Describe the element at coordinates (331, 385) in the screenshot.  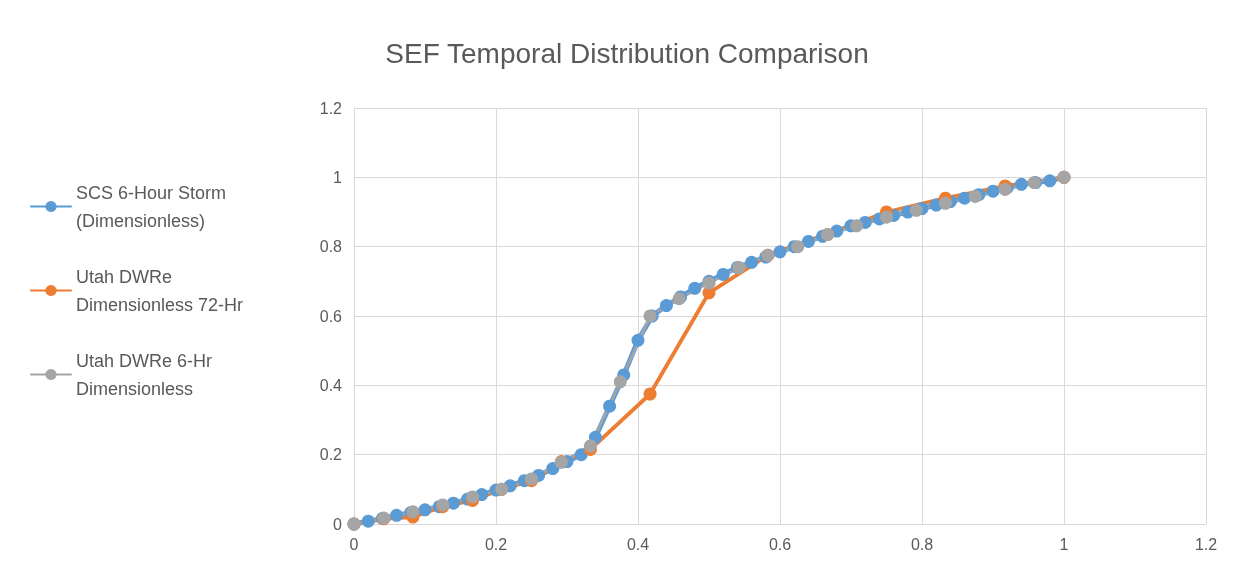
I see `y-tick-label: 0.4` at that location.